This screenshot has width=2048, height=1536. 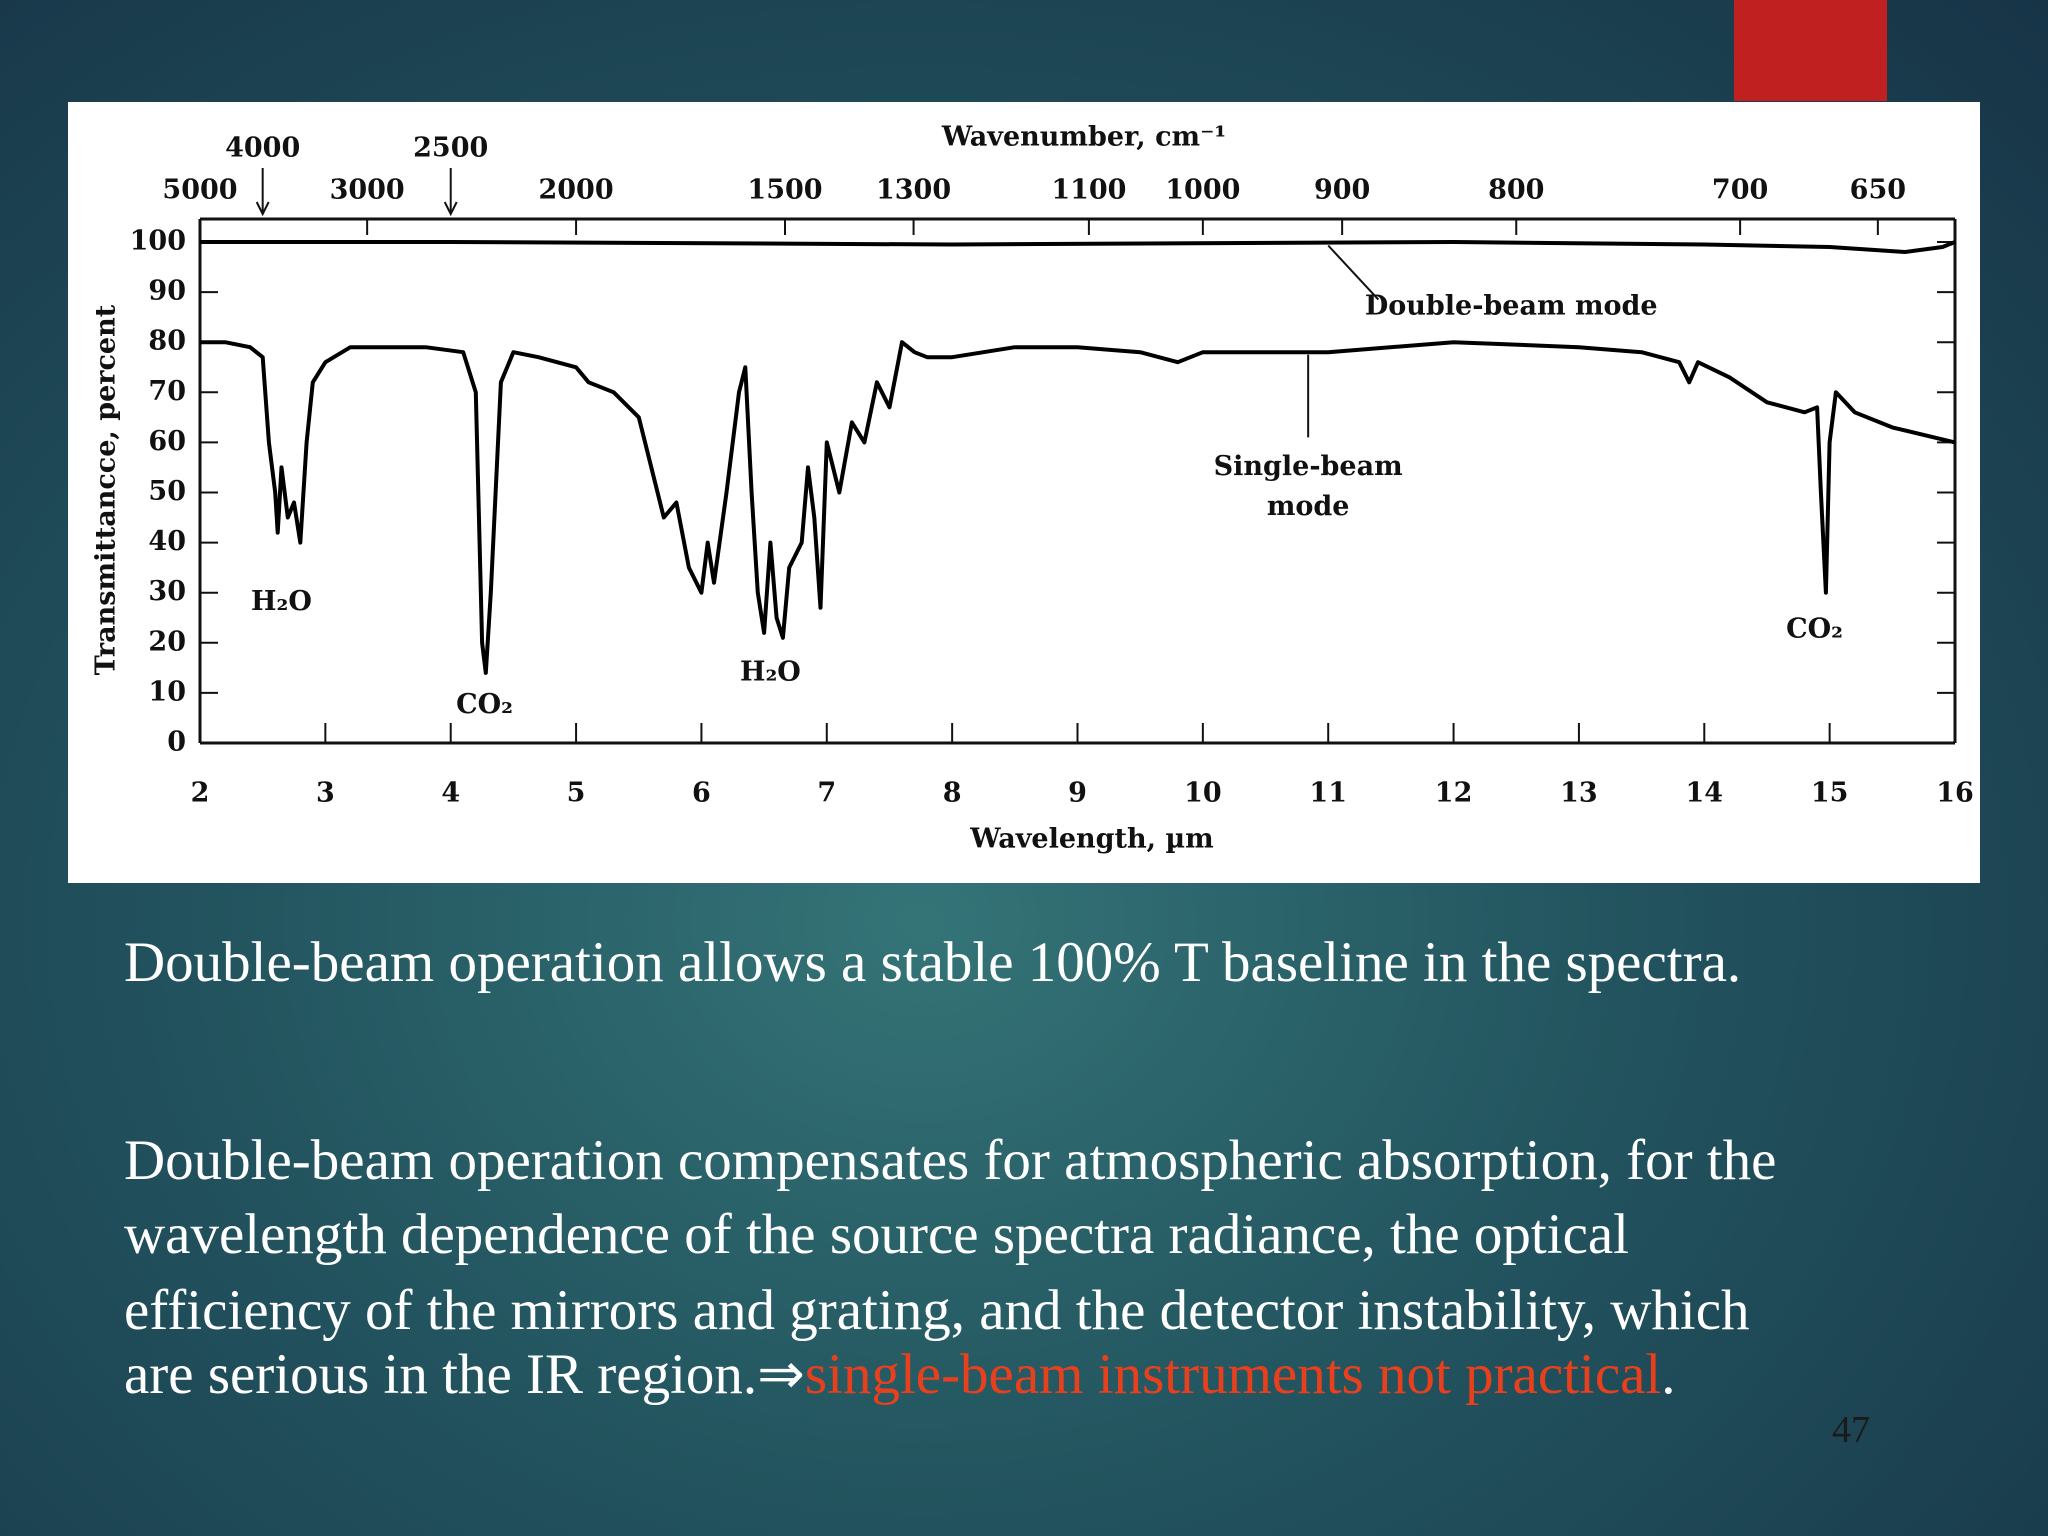 I want to click on top-axis-title: Wavenumber, cm⁻¹, so click(x=1083, y=137).